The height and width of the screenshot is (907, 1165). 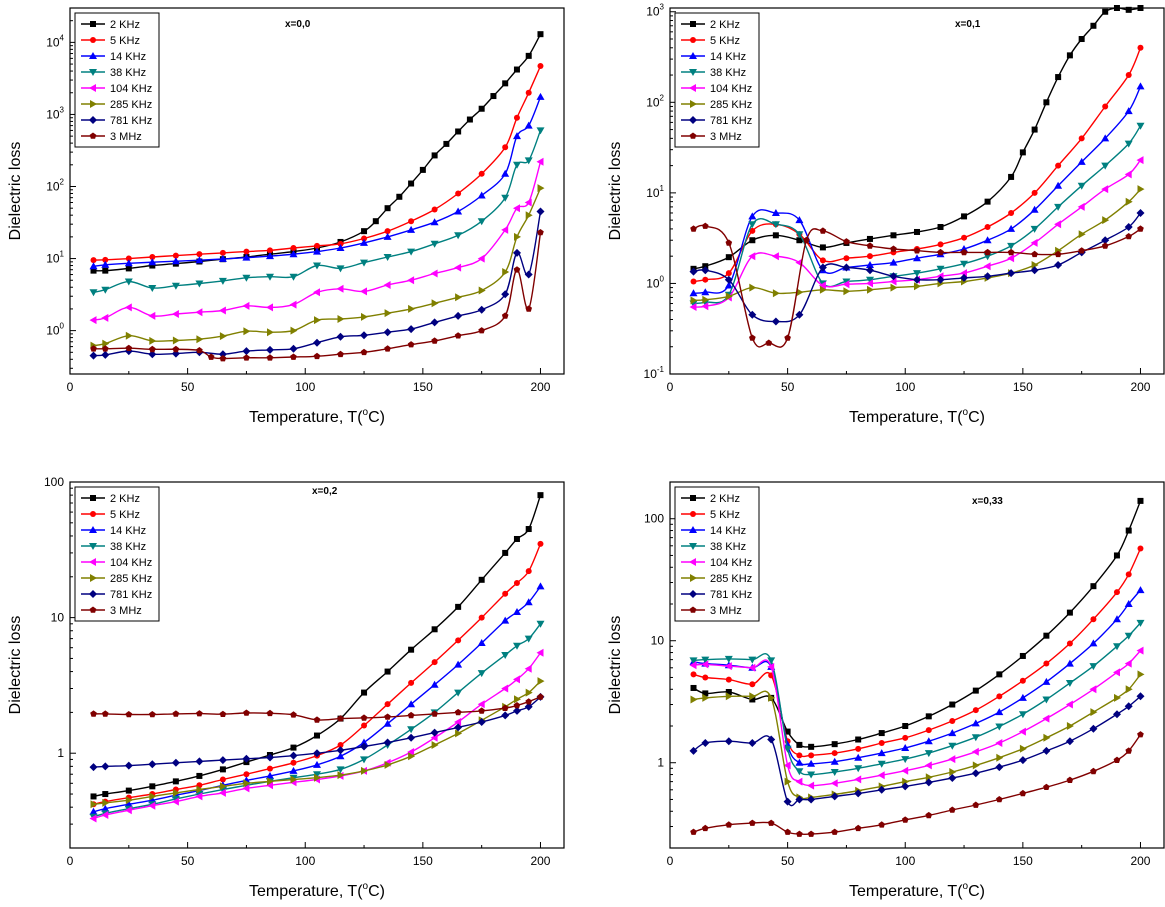 I want to click on x-tick-label: 0, so click(x=70, y=387).